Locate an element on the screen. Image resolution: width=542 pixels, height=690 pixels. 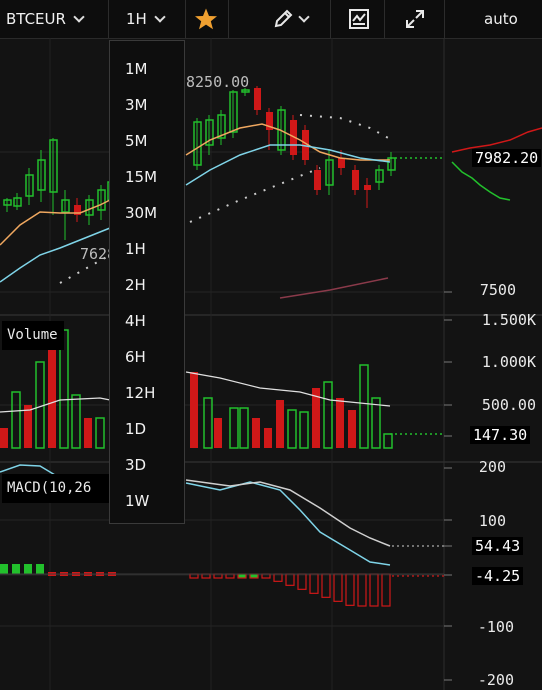
star-icon is located at coordinates (206, 19).